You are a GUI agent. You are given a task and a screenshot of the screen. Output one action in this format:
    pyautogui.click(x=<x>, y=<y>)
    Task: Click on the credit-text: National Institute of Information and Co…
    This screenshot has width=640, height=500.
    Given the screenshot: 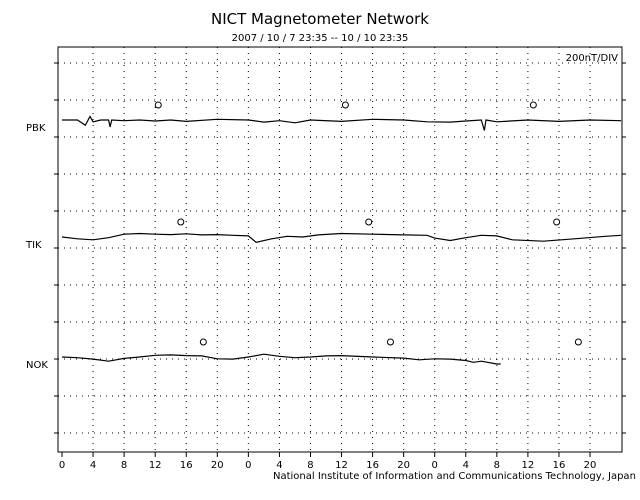 What is the action you would take?
    pyautogui.click(x=454, y=476)
    